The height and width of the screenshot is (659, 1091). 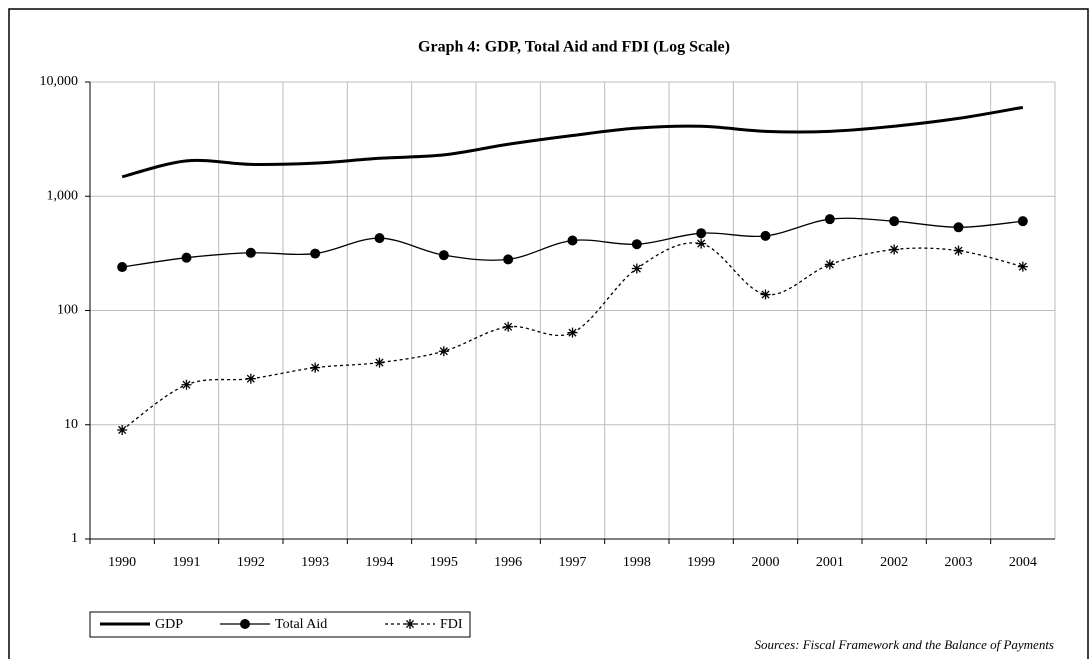 What do you see at coordinates (301, 624) in the screenshot?
I see `legend-label: Total Aid` at bounding box center [301, 624].